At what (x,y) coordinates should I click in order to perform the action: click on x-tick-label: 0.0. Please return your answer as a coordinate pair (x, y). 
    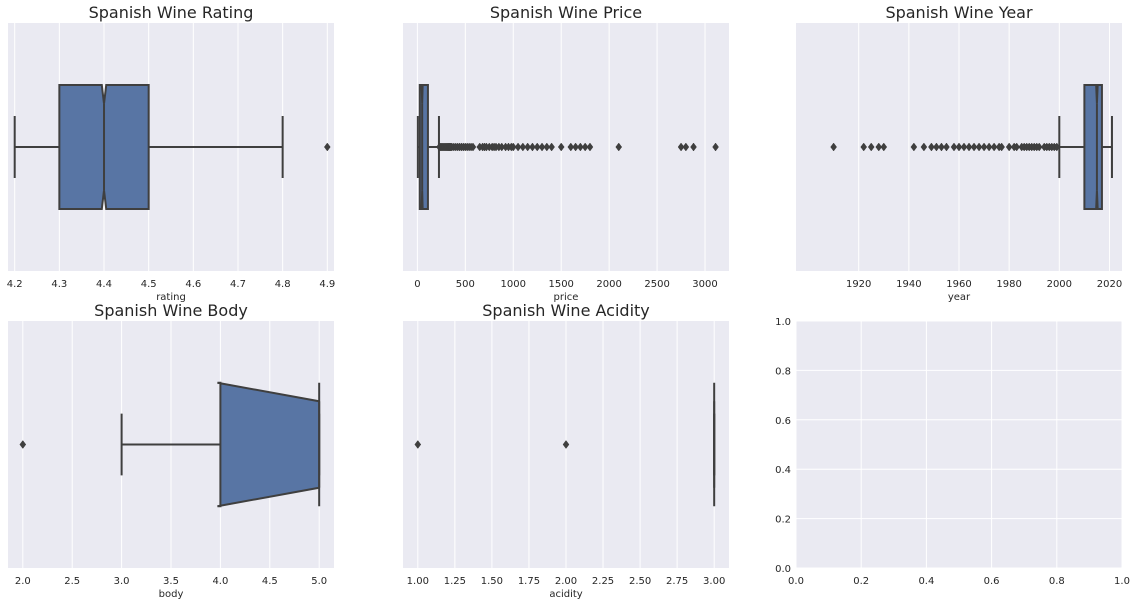
    Looking at the image, I should click on (796, 581).